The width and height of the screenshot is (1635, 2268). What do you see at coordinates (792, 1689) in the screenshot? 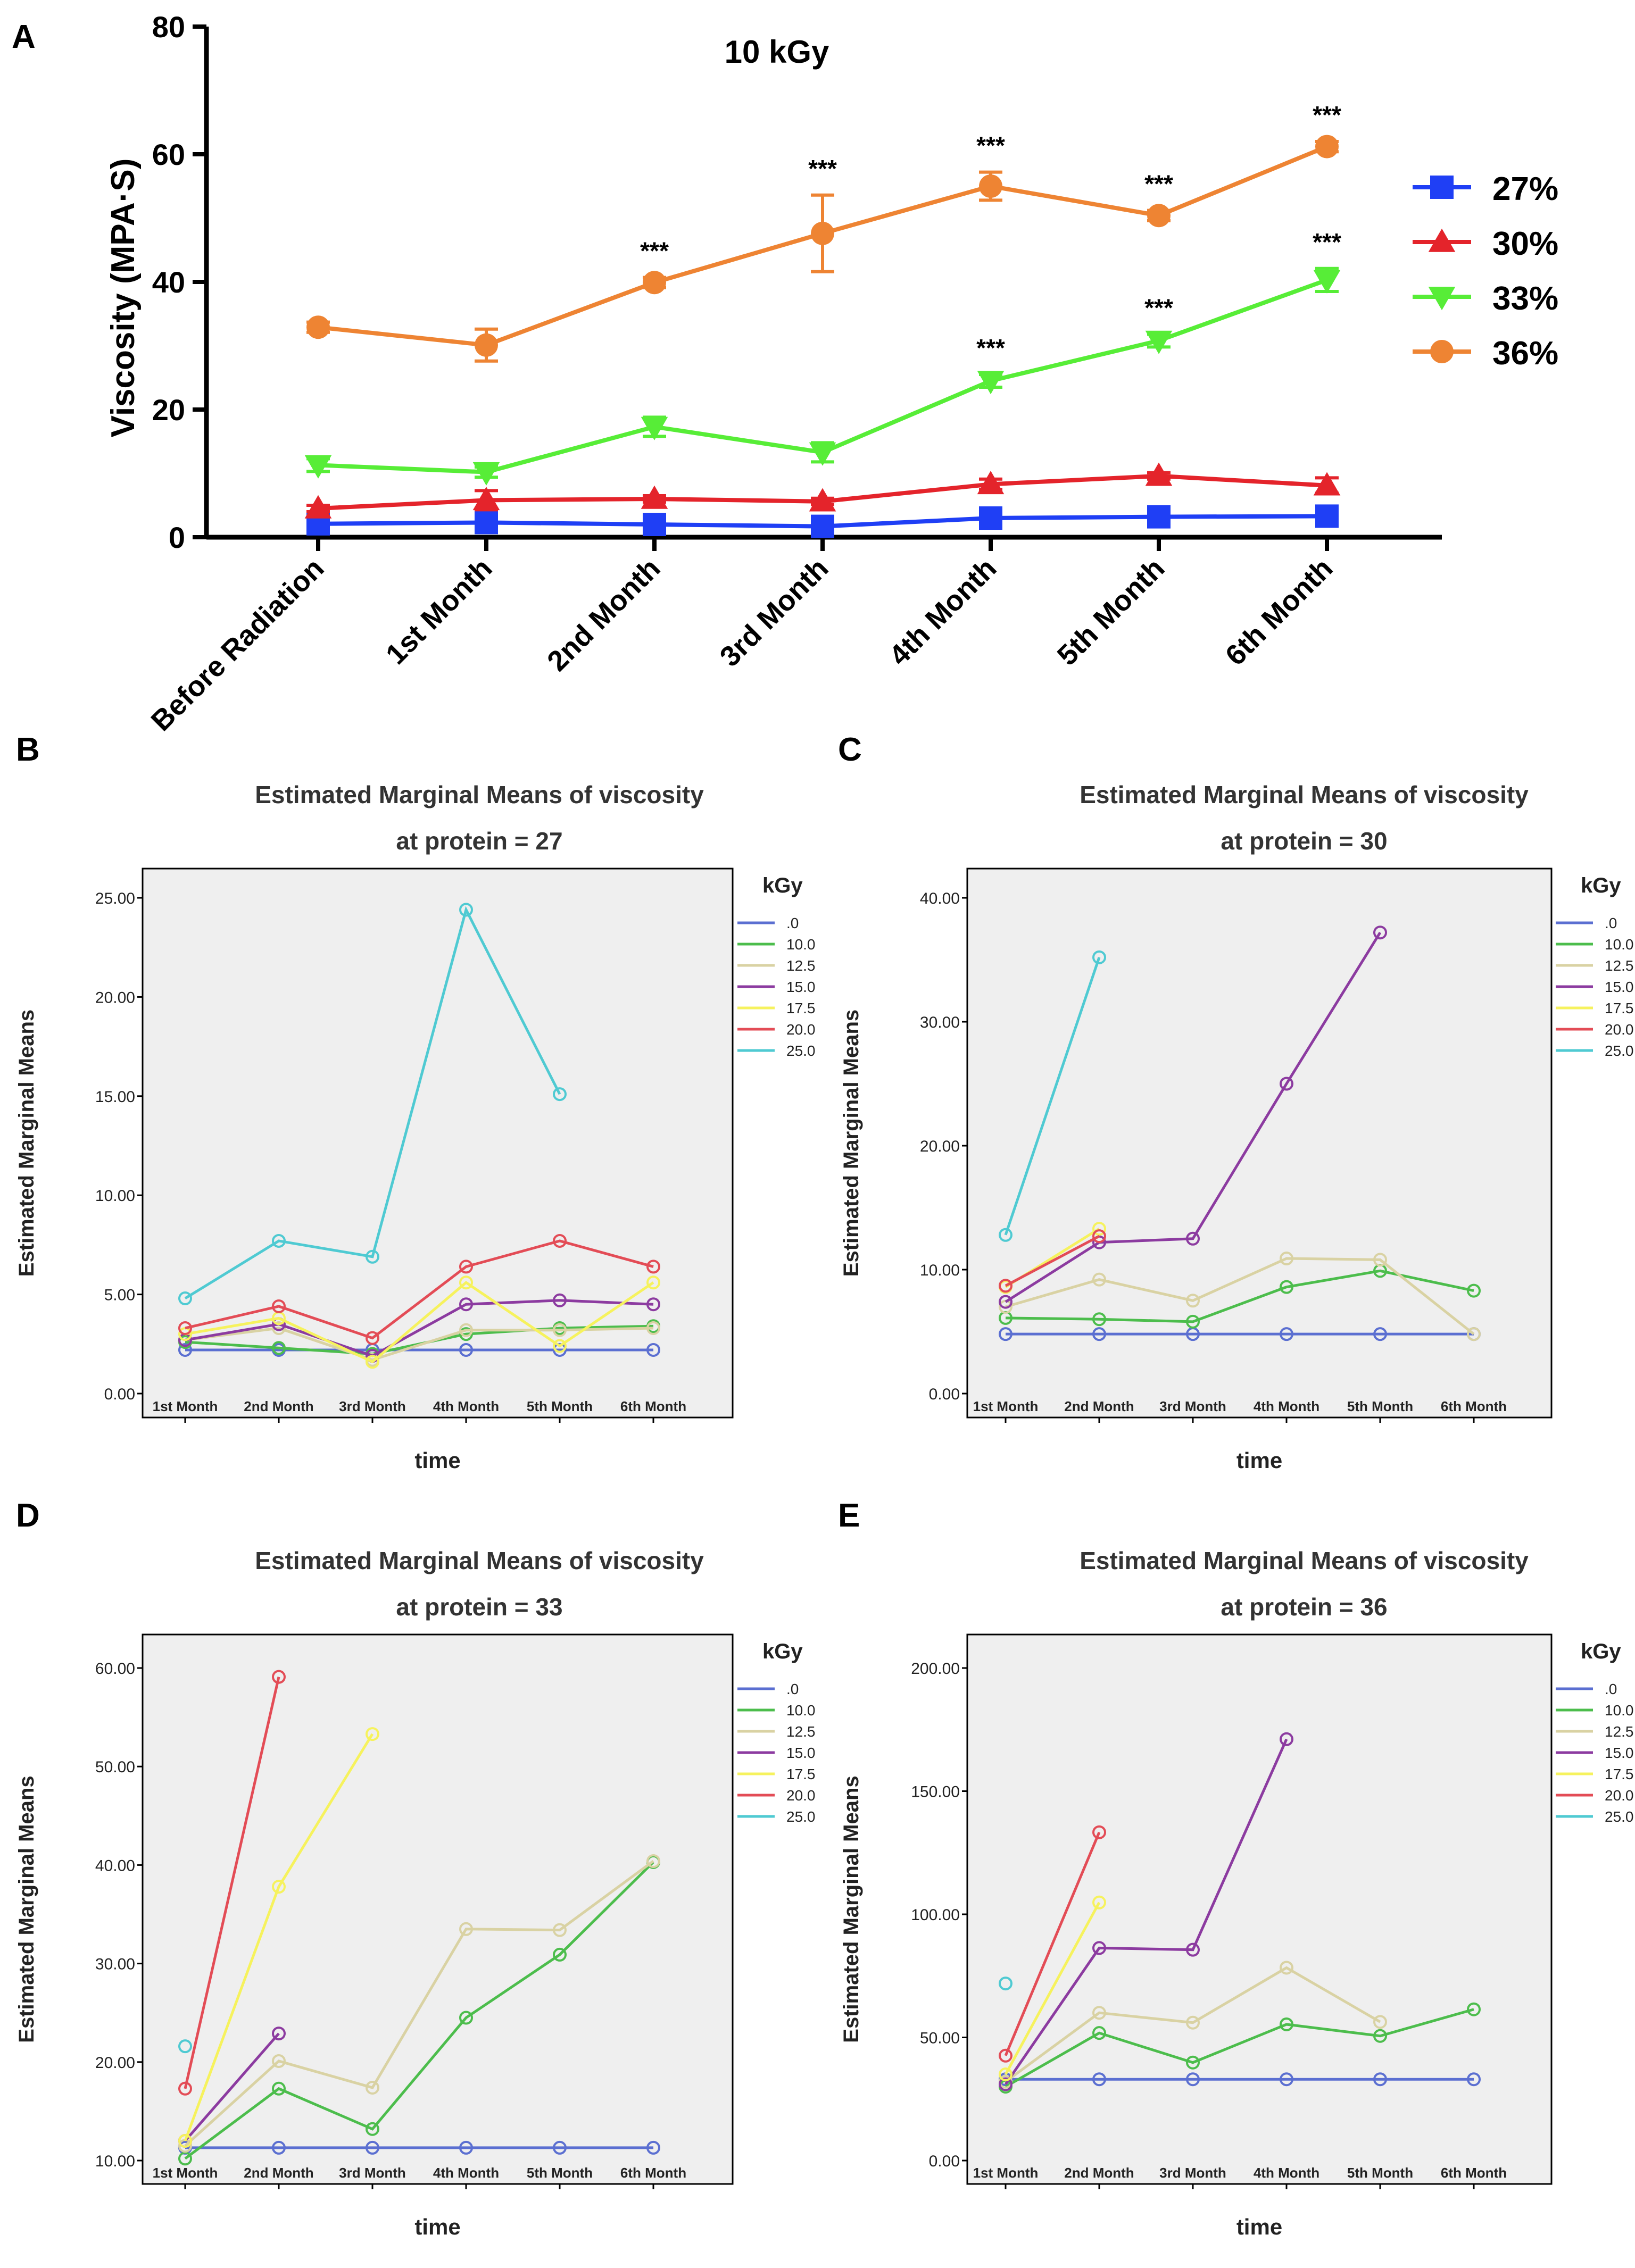
I see `legend-label: .0` at bounding box center [792, 1689].